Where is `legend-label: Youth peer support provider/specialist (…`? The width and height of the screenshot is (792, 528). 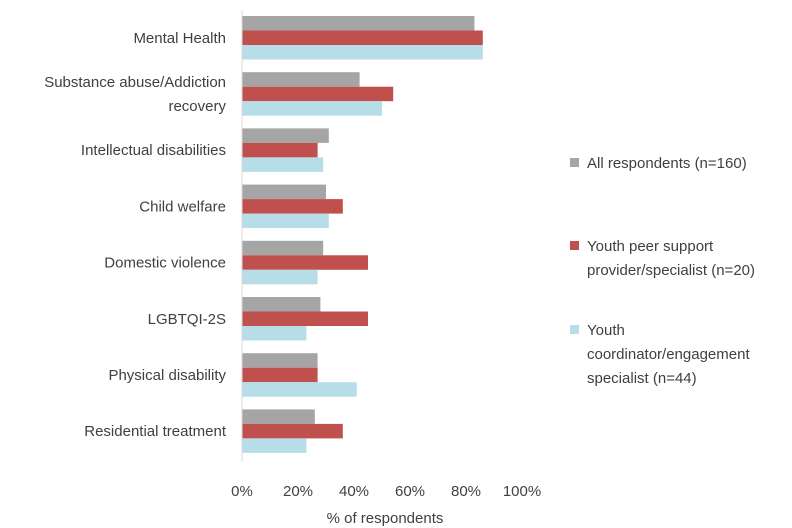
legend-label: Youth peer support provider/specialist (… is located at coordinates (671, 258).